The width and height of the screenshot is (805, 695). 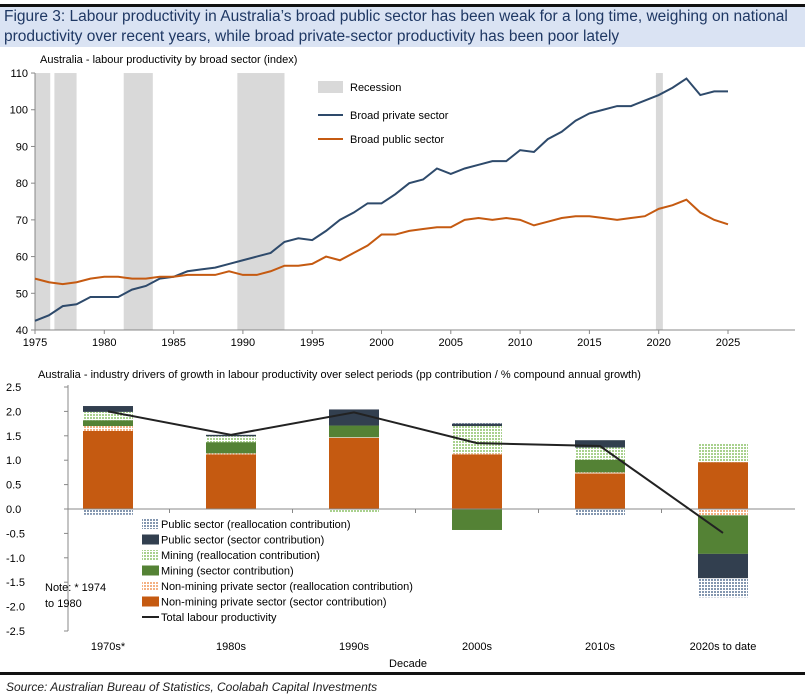 I want to click on bottom-rule, so click(x=402, y=673).